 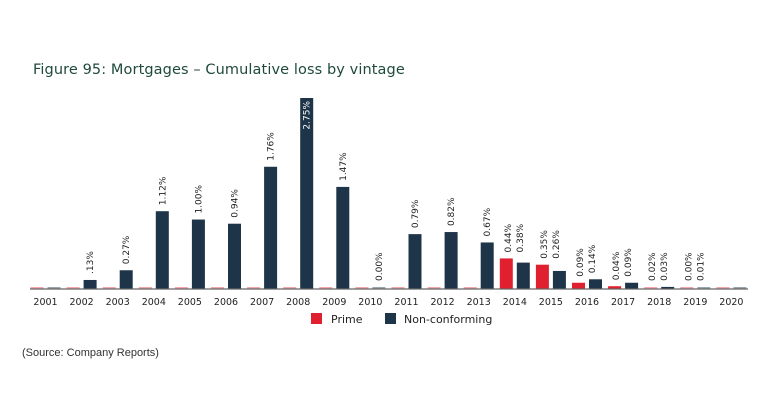 What do you see at coordinates (390, 318) in the screenshot?
I see `legend-swatch-non-conforming` at bounding box center [390, 318].